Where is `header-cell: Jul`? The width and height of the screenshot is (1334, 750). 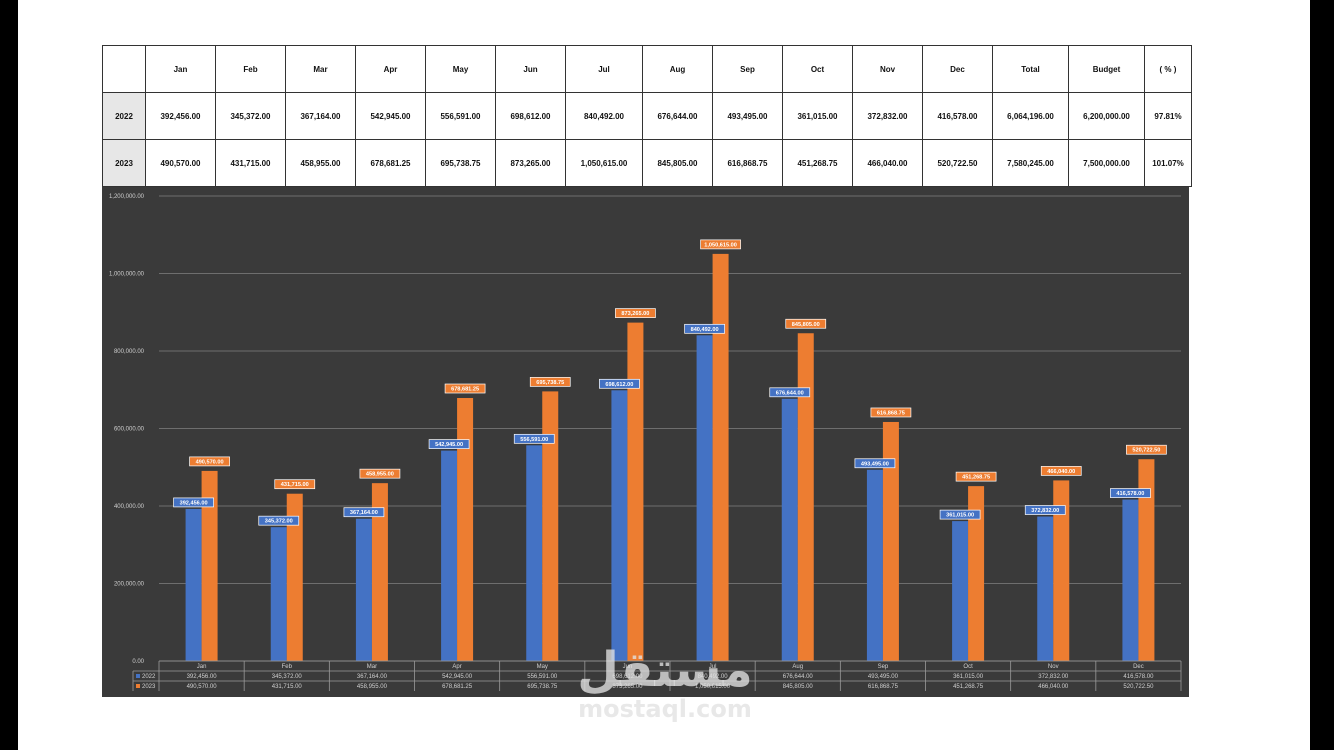 header-cell: Jul is located at coordinates (604, 69).